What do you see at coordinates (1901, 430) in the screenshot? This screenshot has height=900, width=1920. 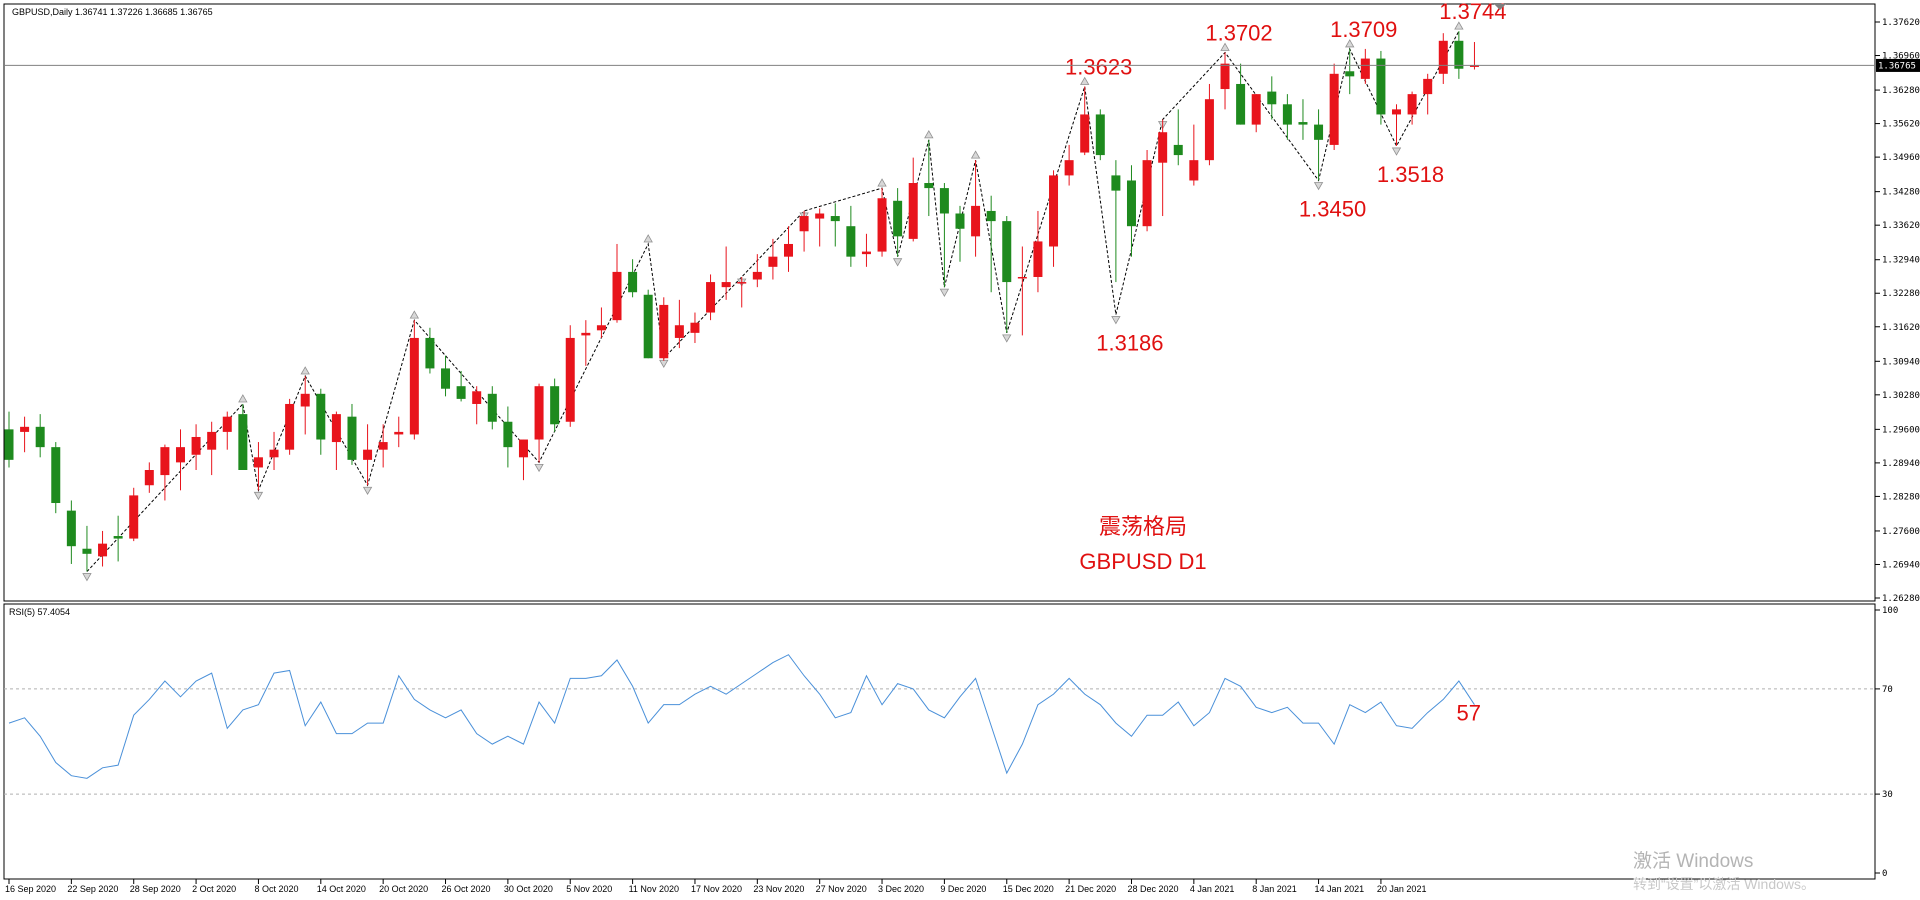 I see `y-tick-label: 1.29600` at bounding box center [1901, 430].